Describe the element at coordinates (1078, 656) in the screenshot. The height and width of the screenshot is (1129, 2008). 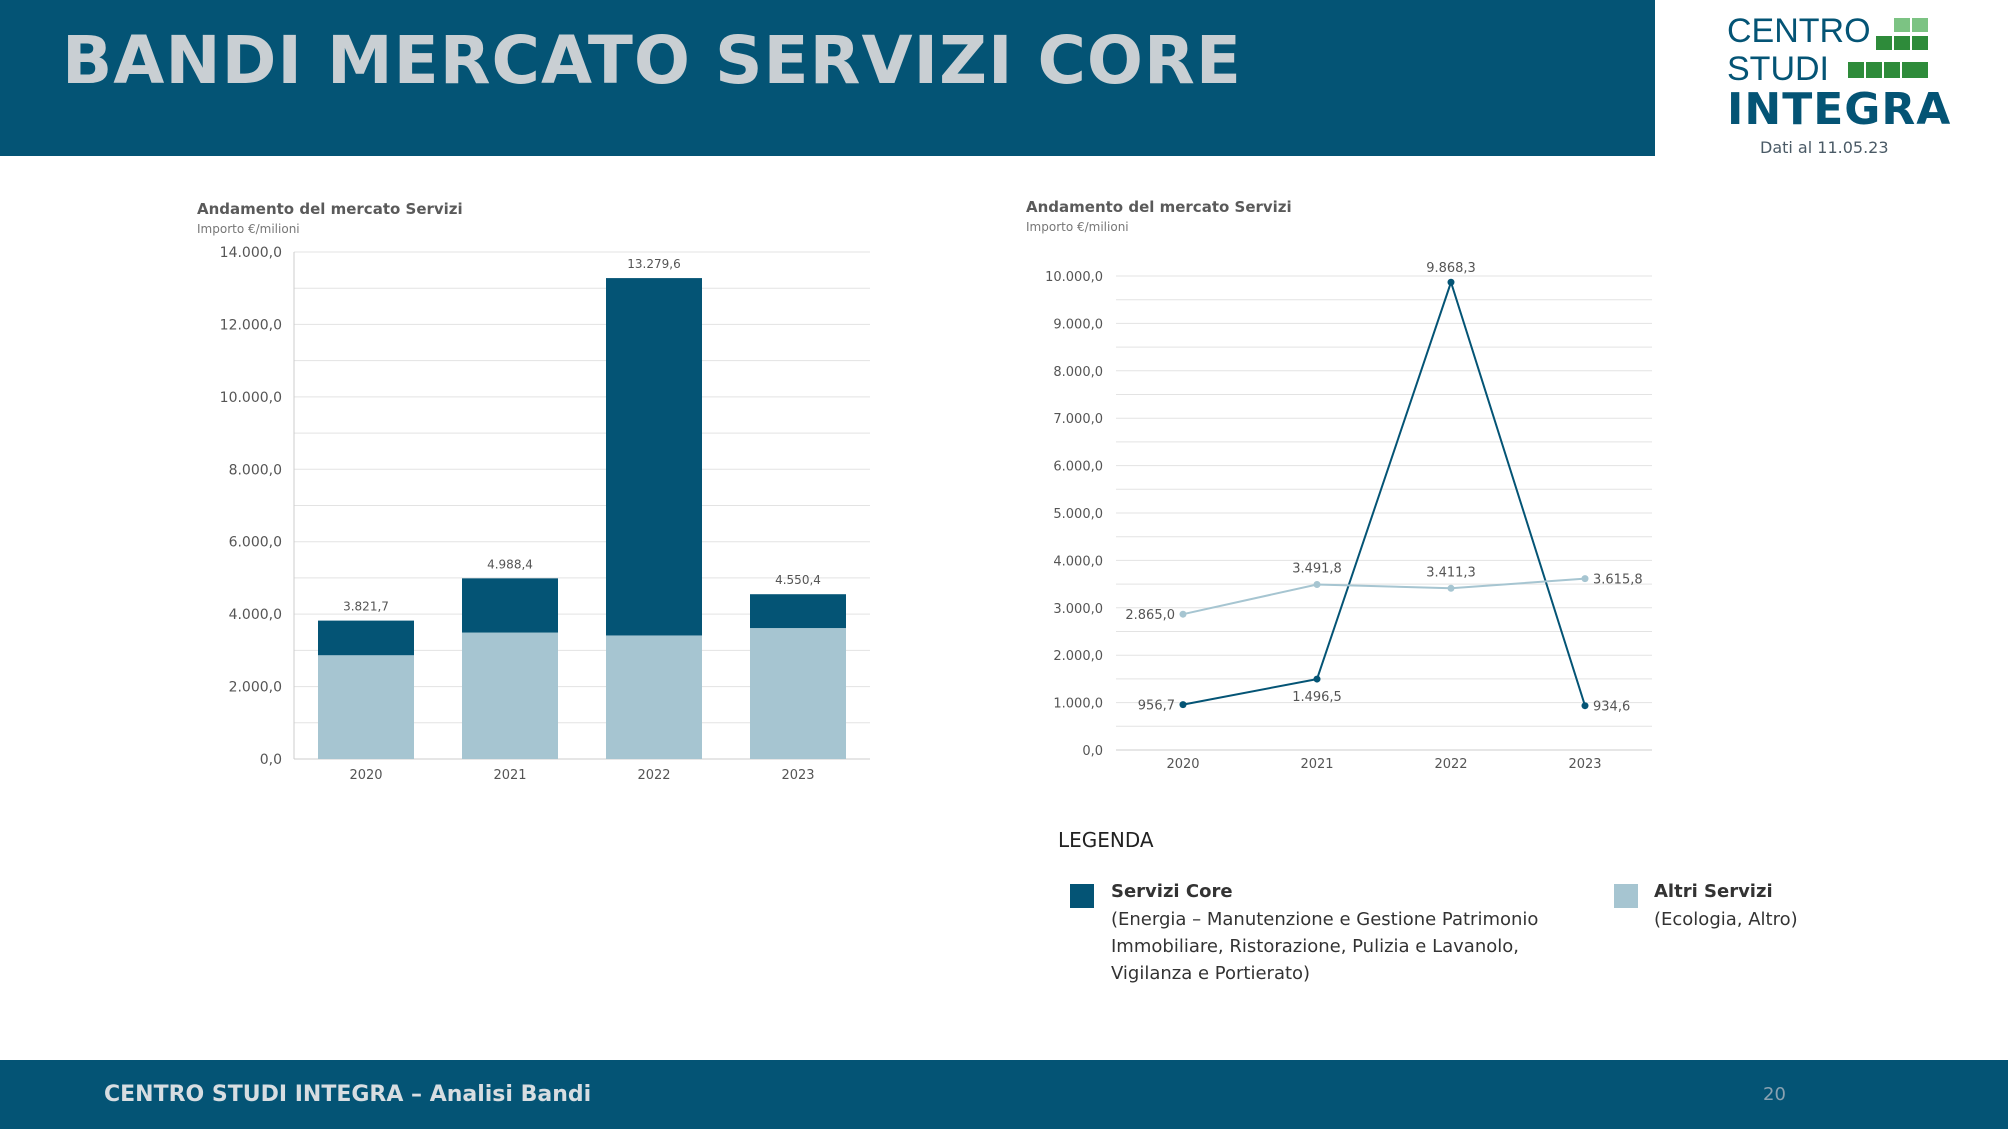
I see `line-y-tick-label: 2.000,0` at that location.